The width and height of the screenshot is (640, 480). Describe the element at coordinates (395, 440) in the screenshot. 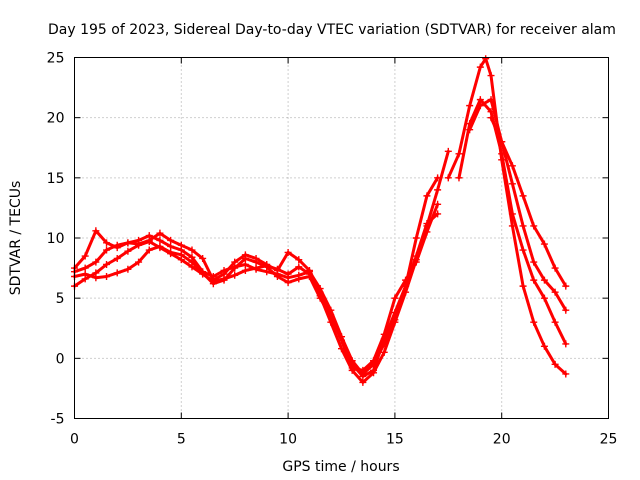

I see `x-tick-label: 15` at that location.